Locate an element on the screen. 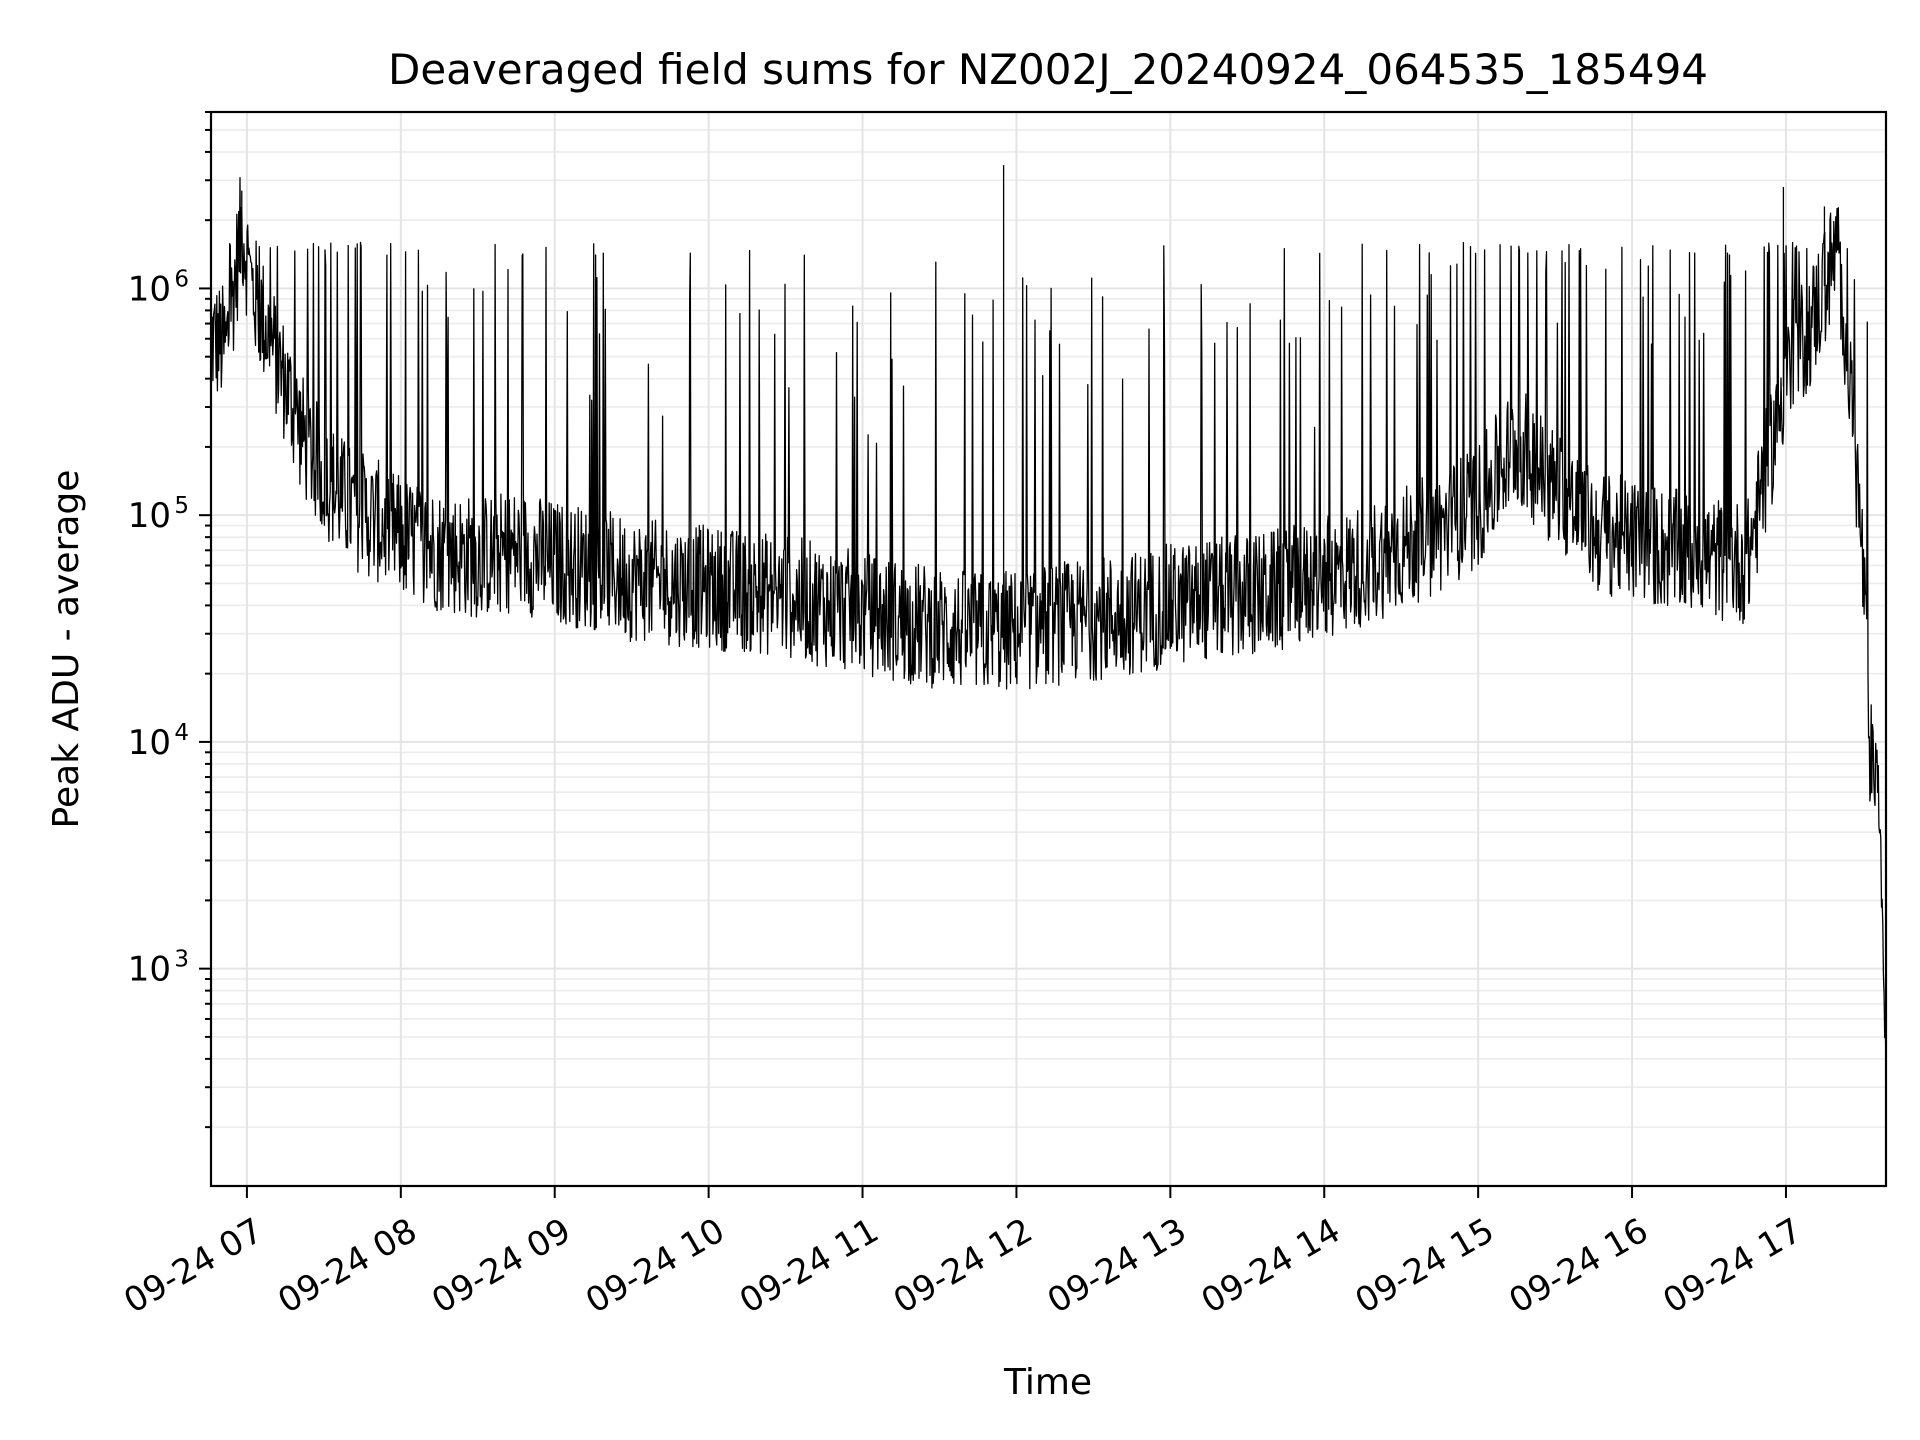 The width and height of the screenshot is (1920, 1440). x-tick-label: 09-24 14 is located at coordinates (1271, 1266).